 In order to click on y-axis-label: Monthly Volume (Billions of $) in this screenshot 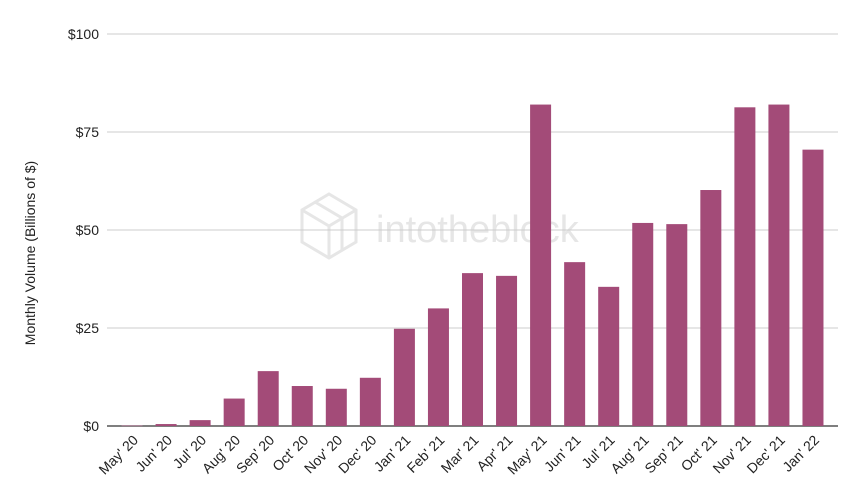, I will do `click(30, 253)`.